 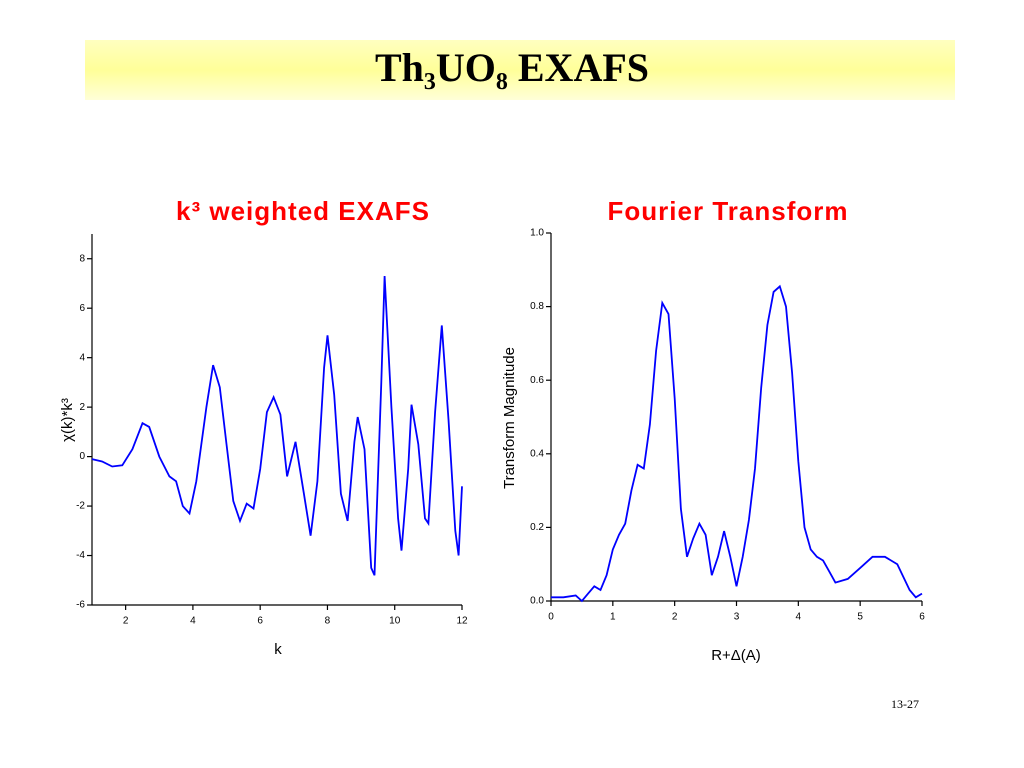 I want to click on y-tick-label: 1.0, so click(x=537, y=233).